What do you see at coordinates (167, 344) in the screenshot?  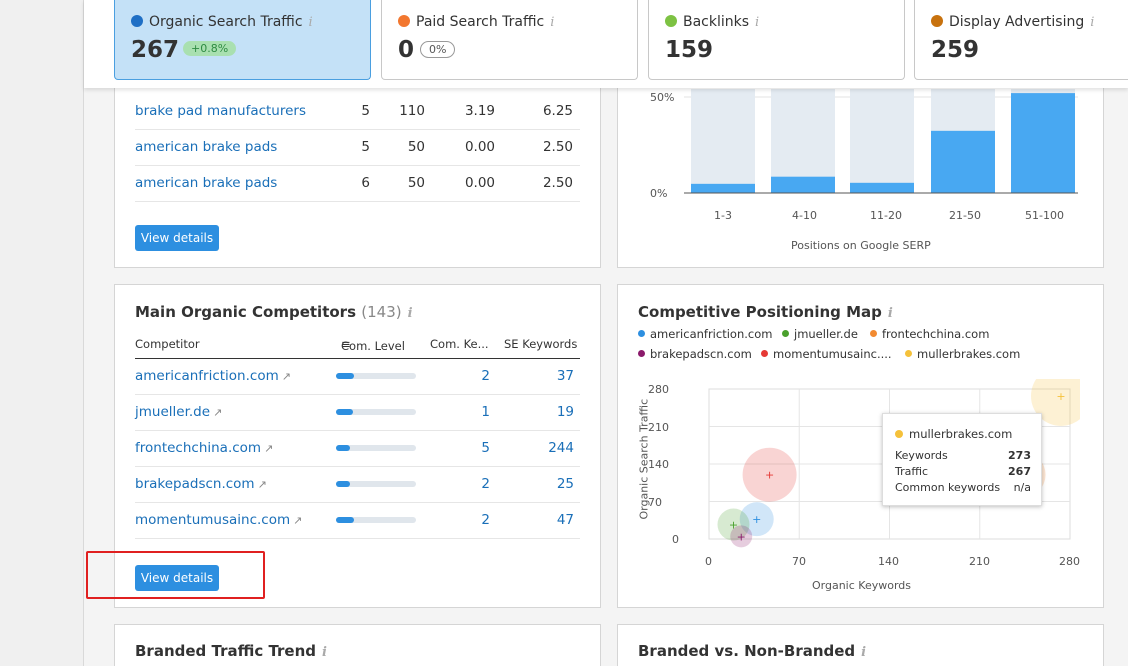 I see `col-competitor: Competitor` at bounding box center [167, 344].